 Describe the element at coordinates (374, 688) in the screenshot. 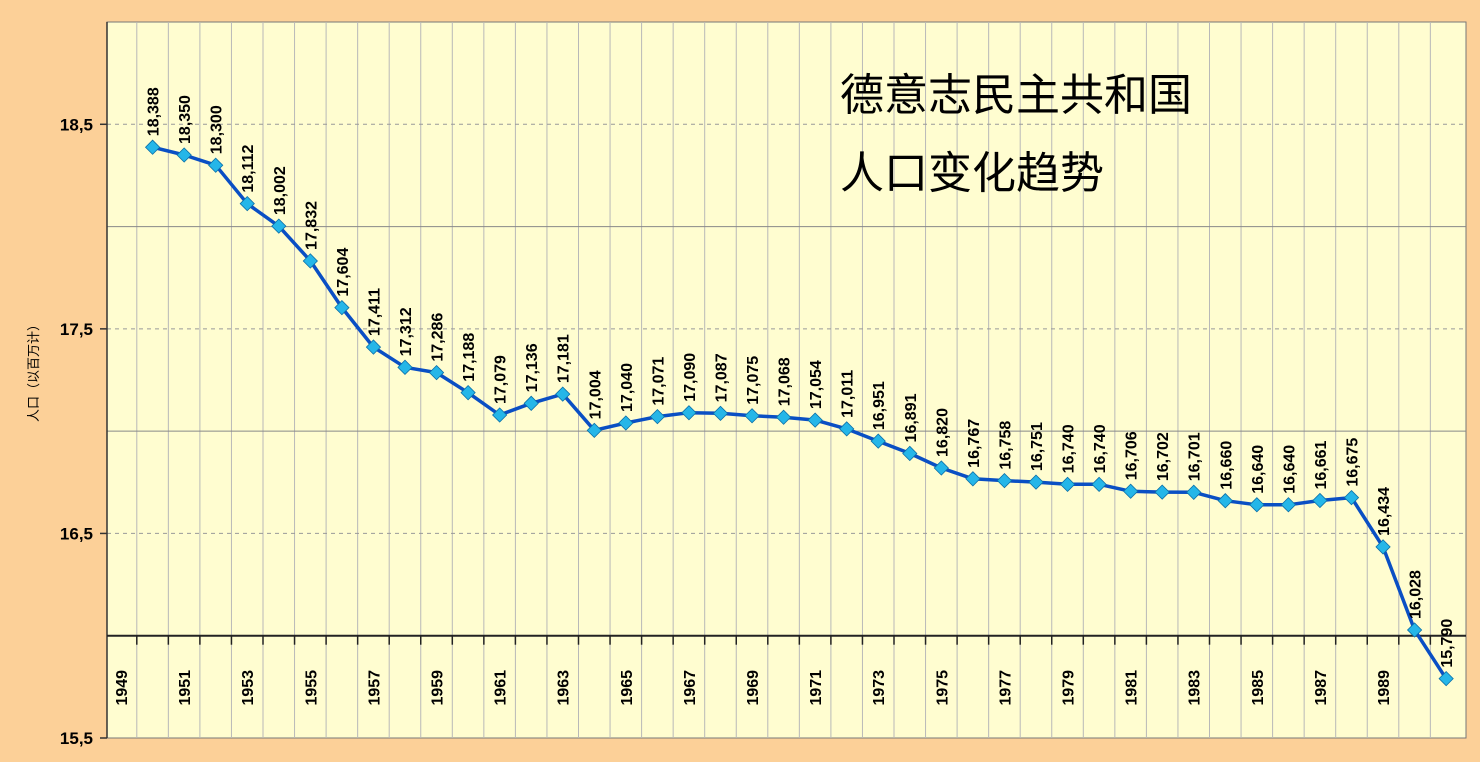

I see `x-tick-label: 1957` at that location.